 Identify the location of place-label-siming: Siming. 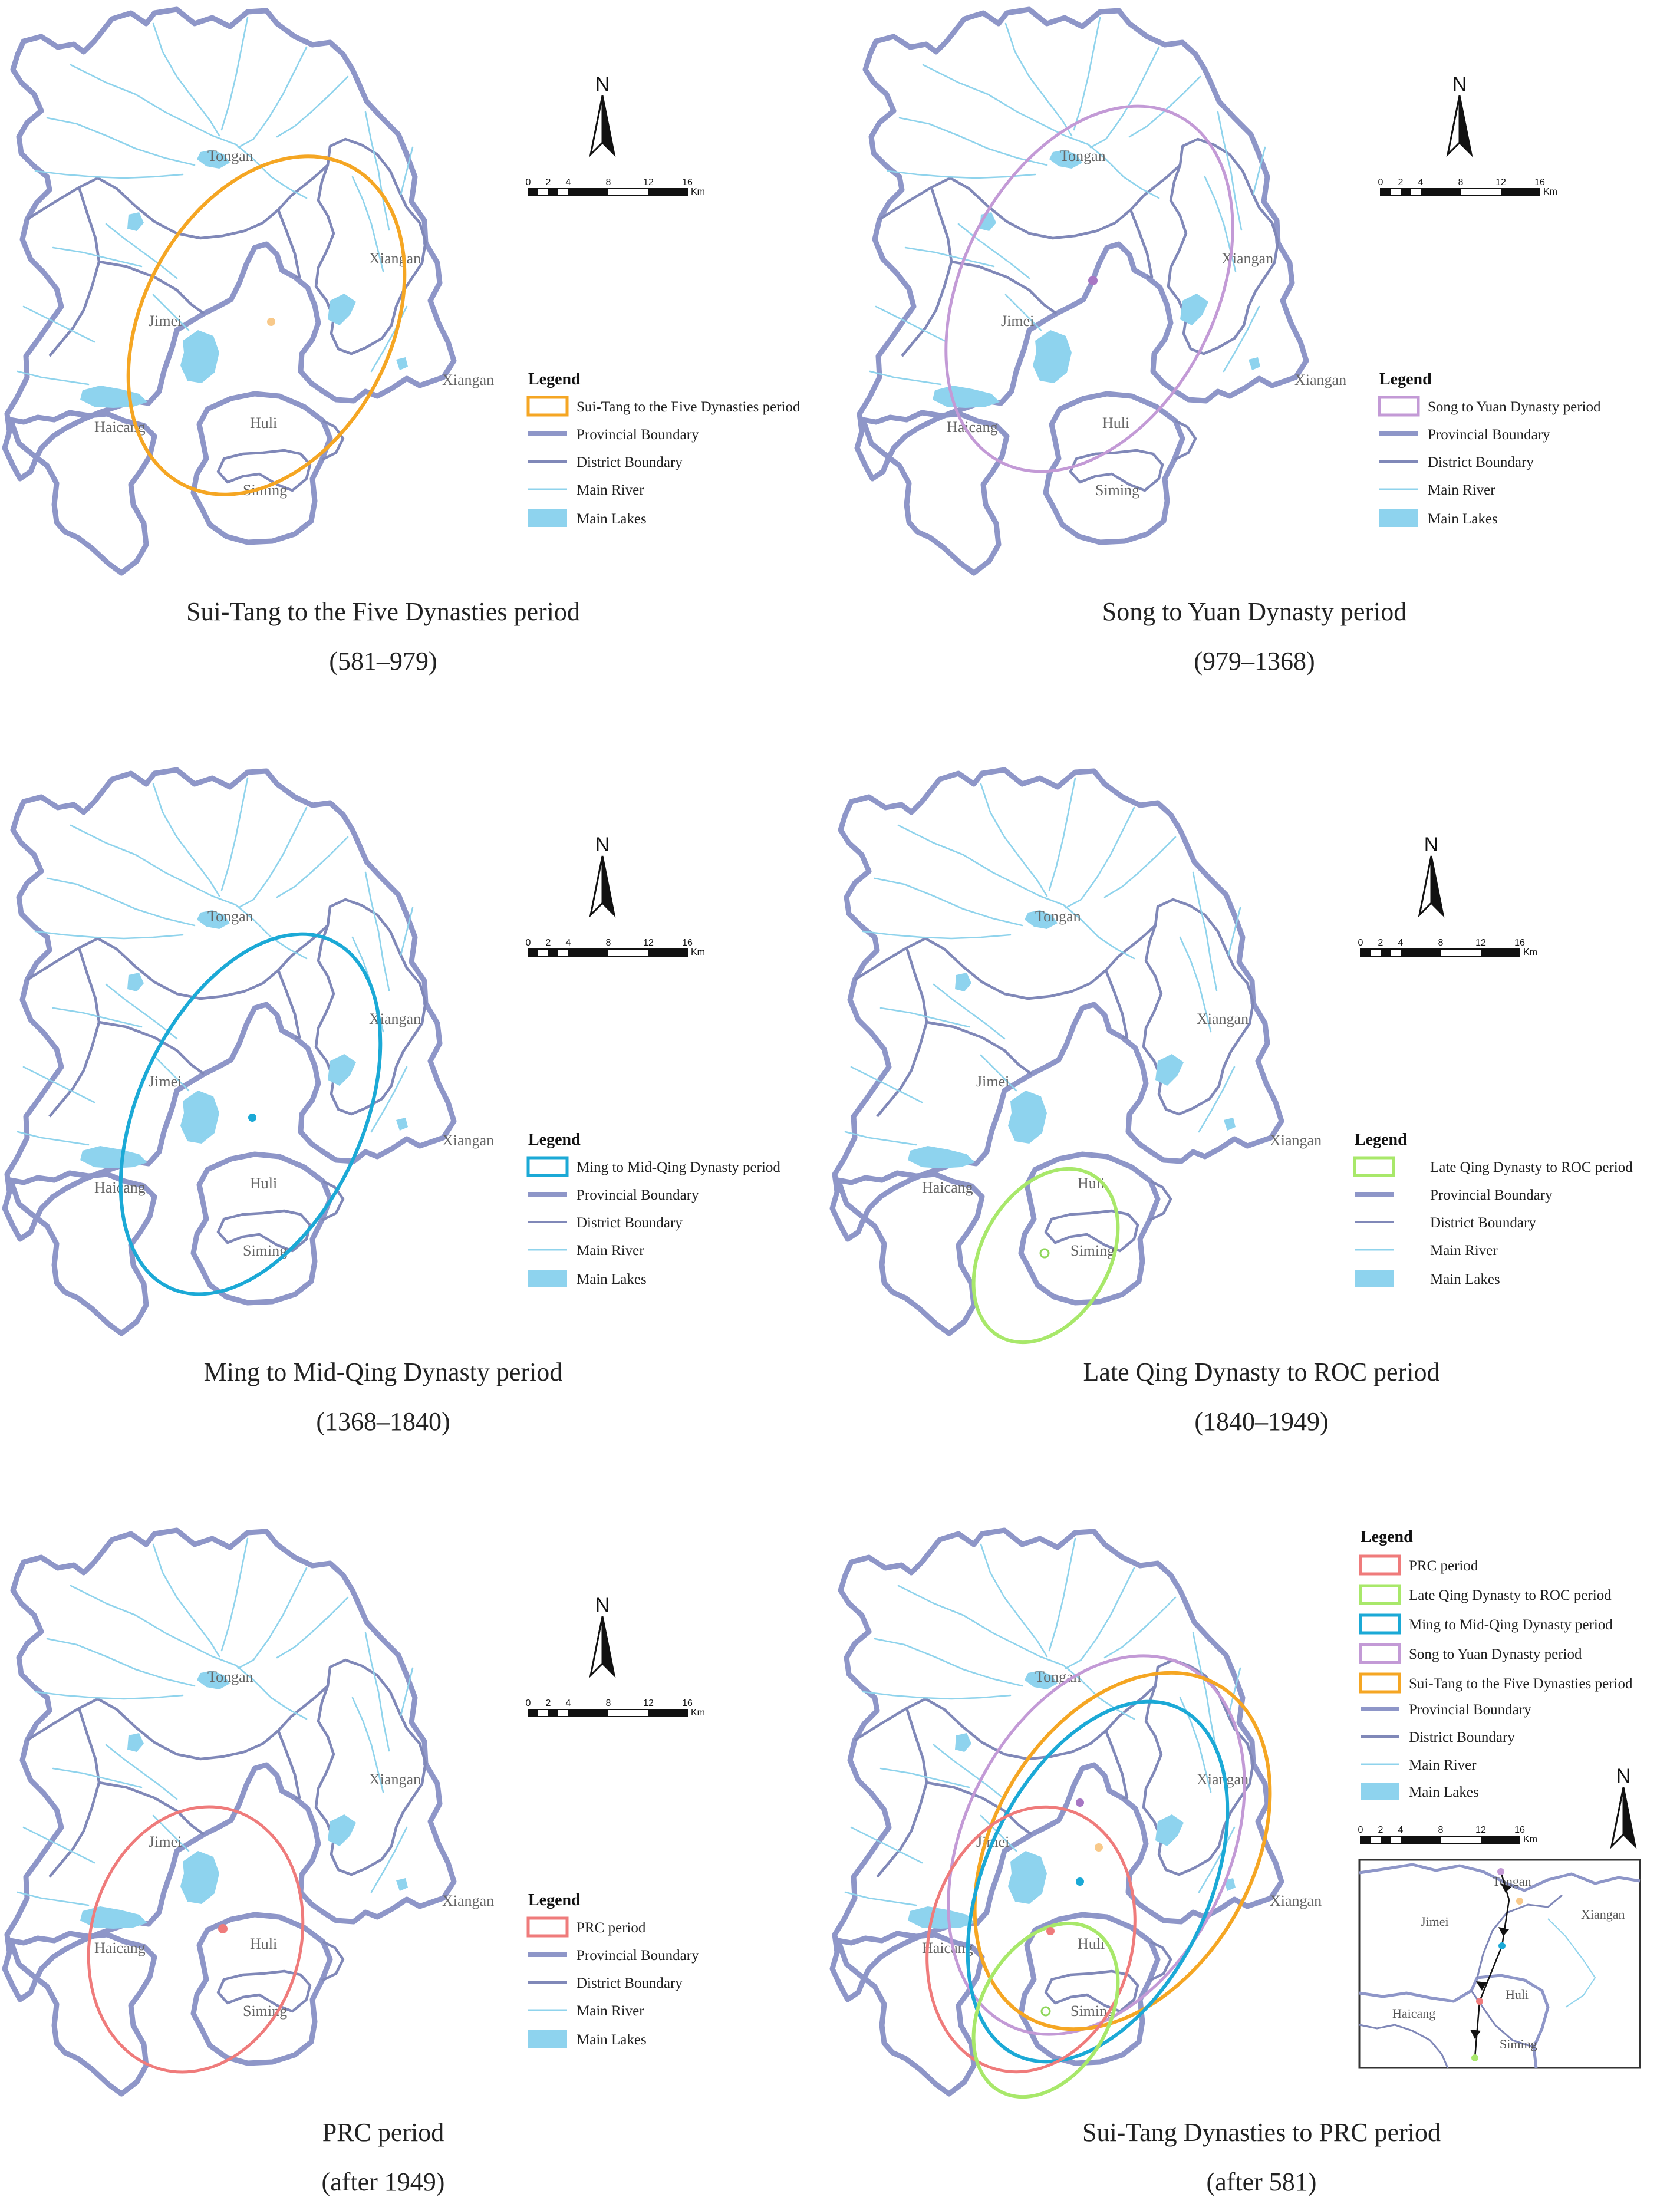
(265, 1250).